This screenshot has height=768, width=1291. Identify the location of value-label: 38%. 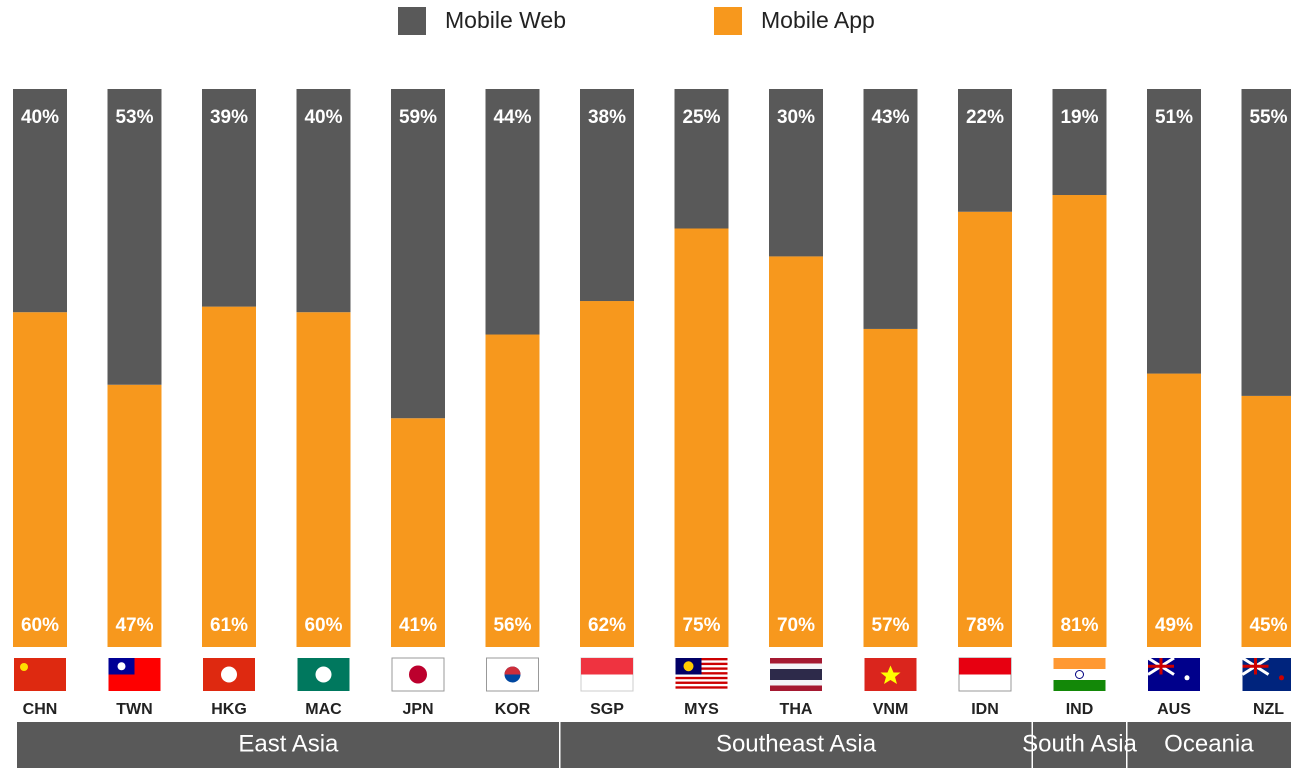
(607, 117).